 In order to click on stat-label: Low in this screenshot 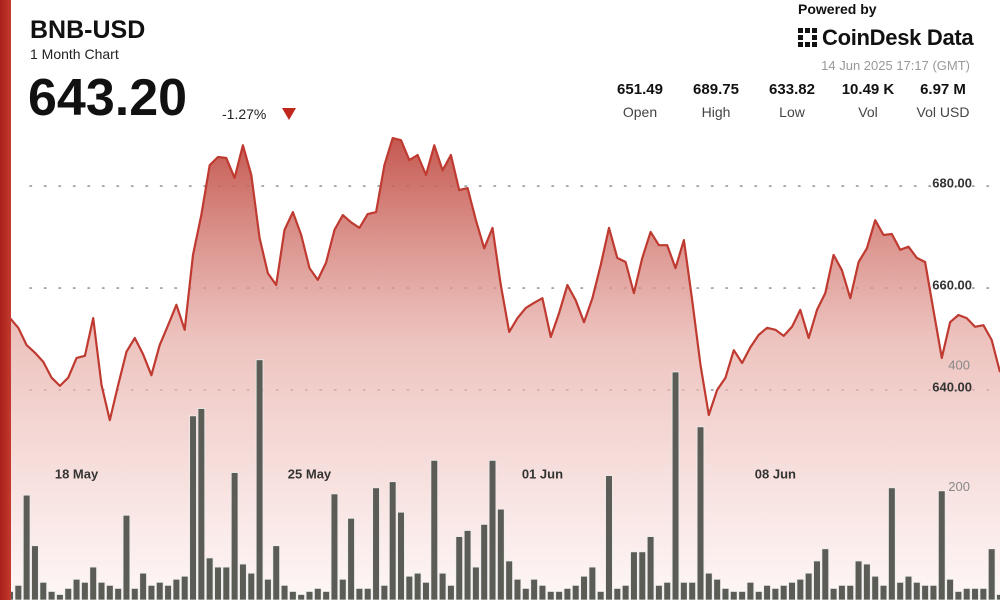, I will do `click(792, 112)`.